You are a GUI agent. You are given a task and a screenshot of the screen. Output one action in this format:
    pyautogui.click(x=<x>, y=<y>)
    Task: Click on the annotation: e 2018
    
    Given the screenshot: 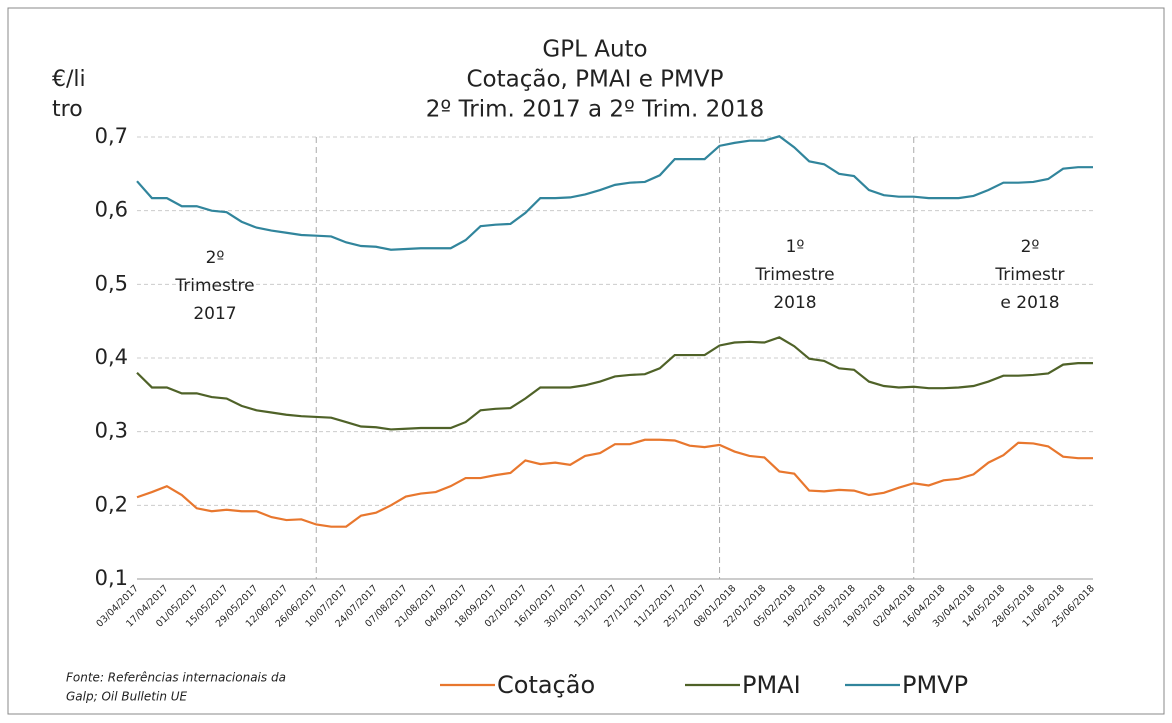 What is the action you would take?
    pyautogui.click(x=1029, y=303)
    